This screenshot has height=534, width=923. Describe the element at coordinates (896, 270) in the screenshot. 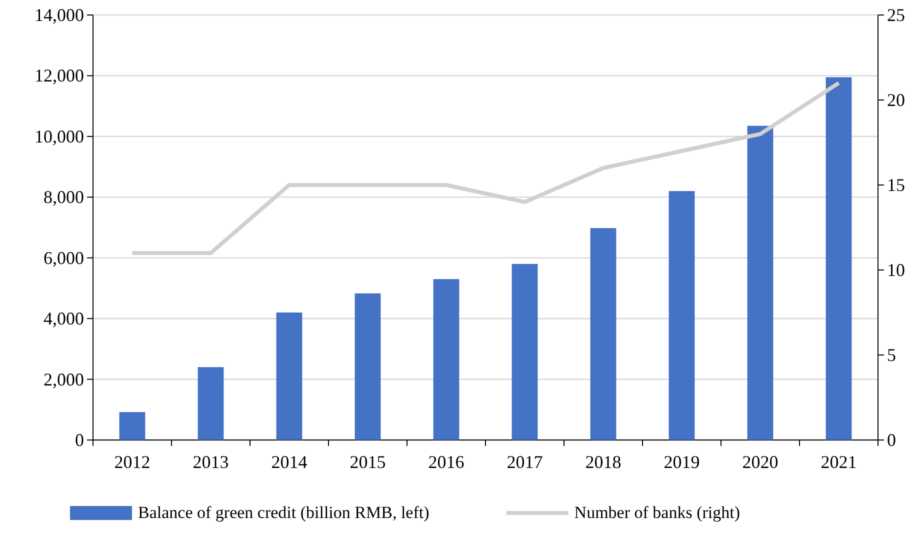

I see `y2-tick-label: 10` at that location.